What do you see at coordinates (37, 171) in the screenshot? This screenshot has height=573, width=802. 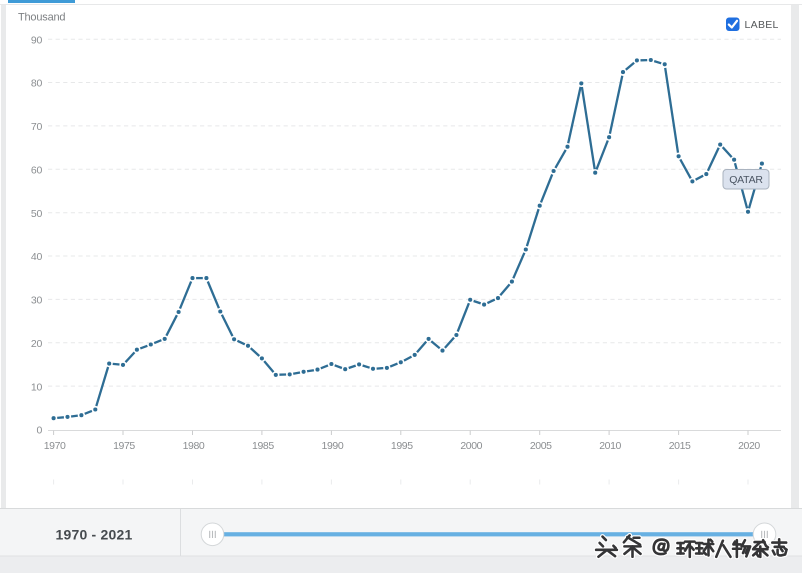 I see `svg-text: 60` at bounding box center [37, 171].